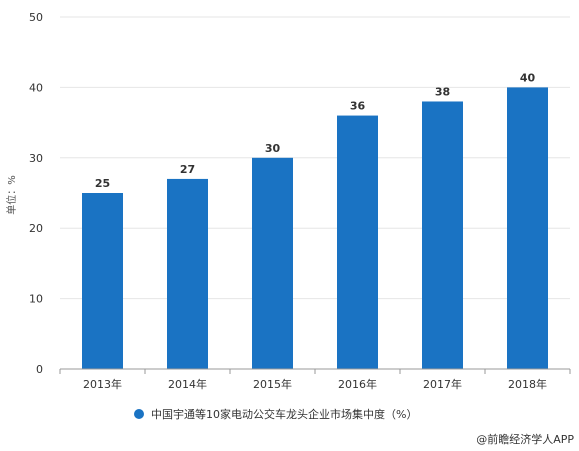 This screenshot has height=451, width=579. What do you see at coordinates (284, 414) in the screenshot?
I see `legend-label: 中国宇通等10家电动公交车龙头企业市场集中度（%）` at bounding box center [284, 414].